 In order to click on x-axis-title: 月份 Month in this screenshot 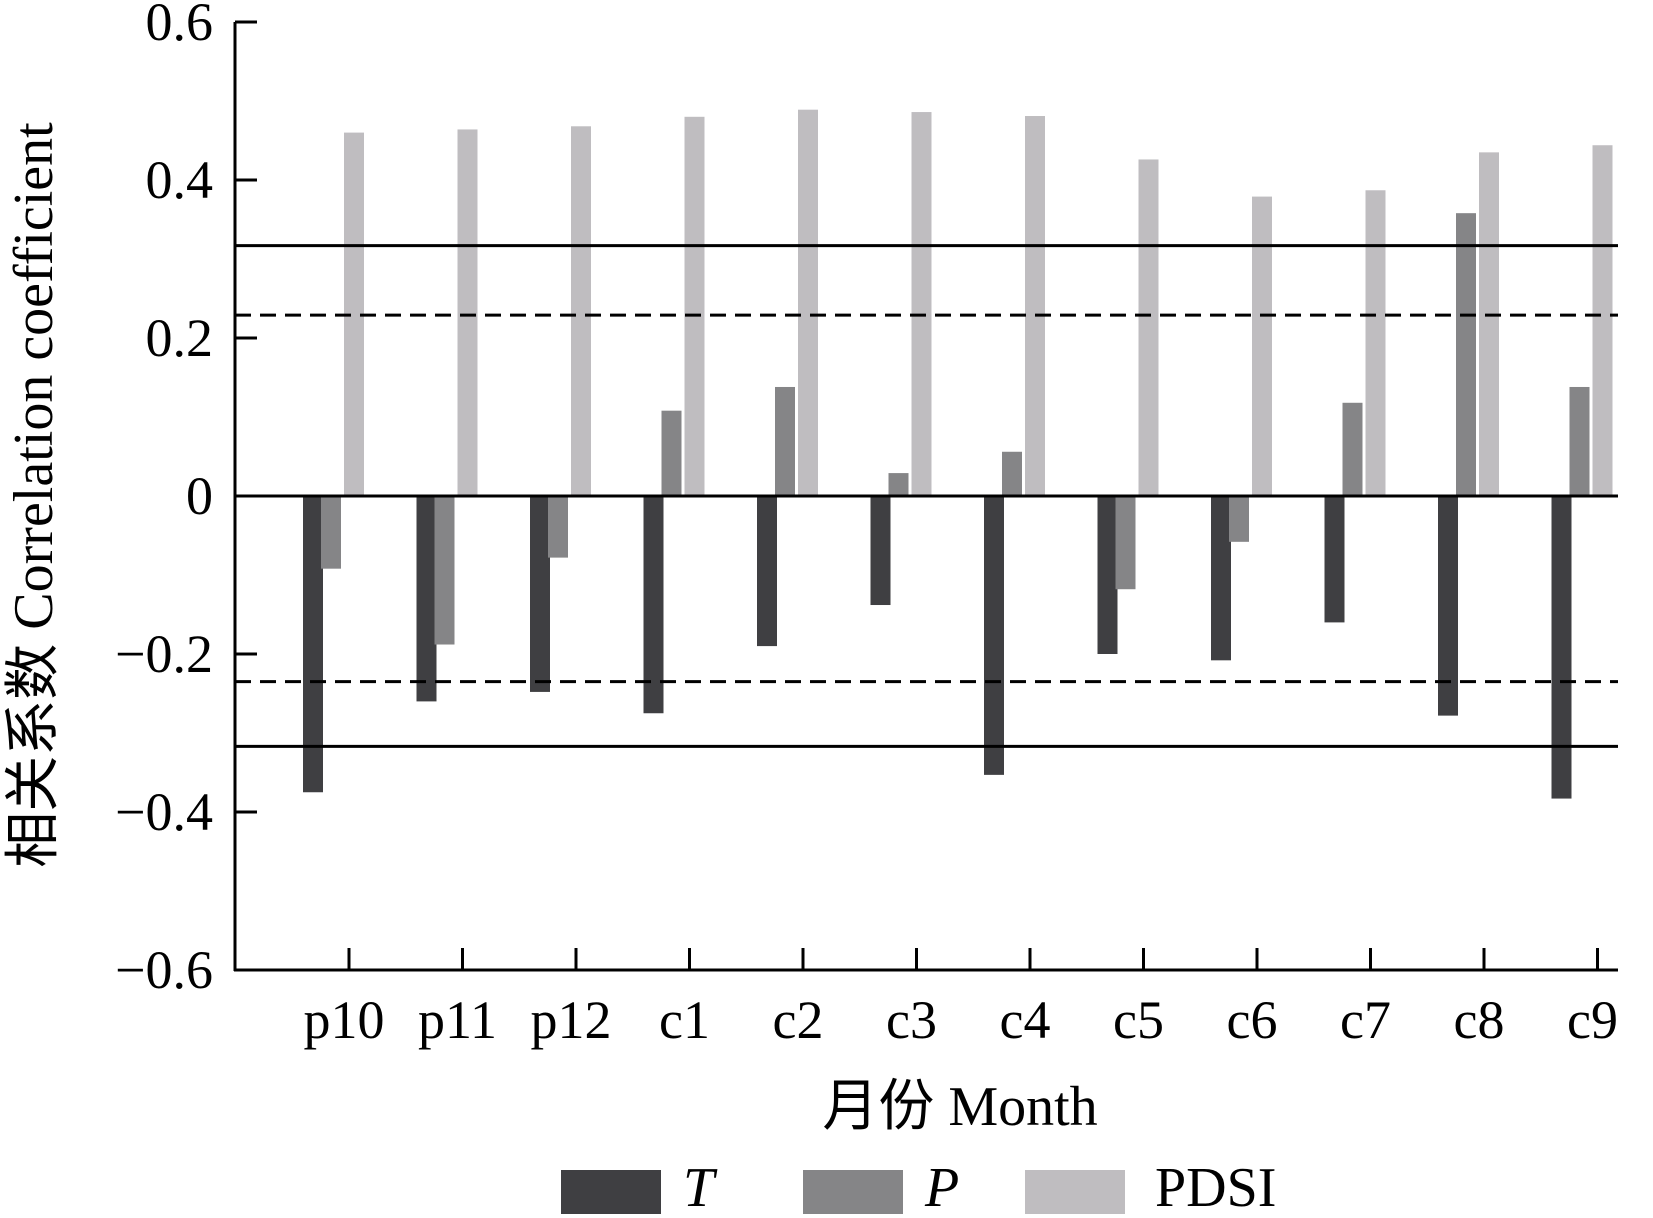, I will do `click(959, 1107)`.